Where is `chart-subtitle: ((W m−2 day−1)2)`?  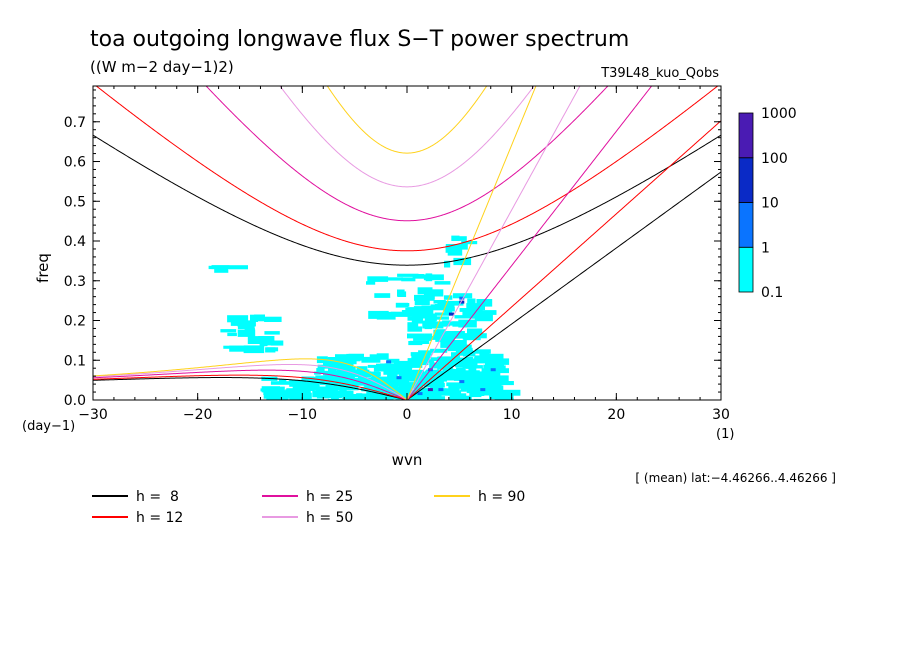
chart-subtitle: ((W m−2 day−1)2) is located at coordinates (162, 67).